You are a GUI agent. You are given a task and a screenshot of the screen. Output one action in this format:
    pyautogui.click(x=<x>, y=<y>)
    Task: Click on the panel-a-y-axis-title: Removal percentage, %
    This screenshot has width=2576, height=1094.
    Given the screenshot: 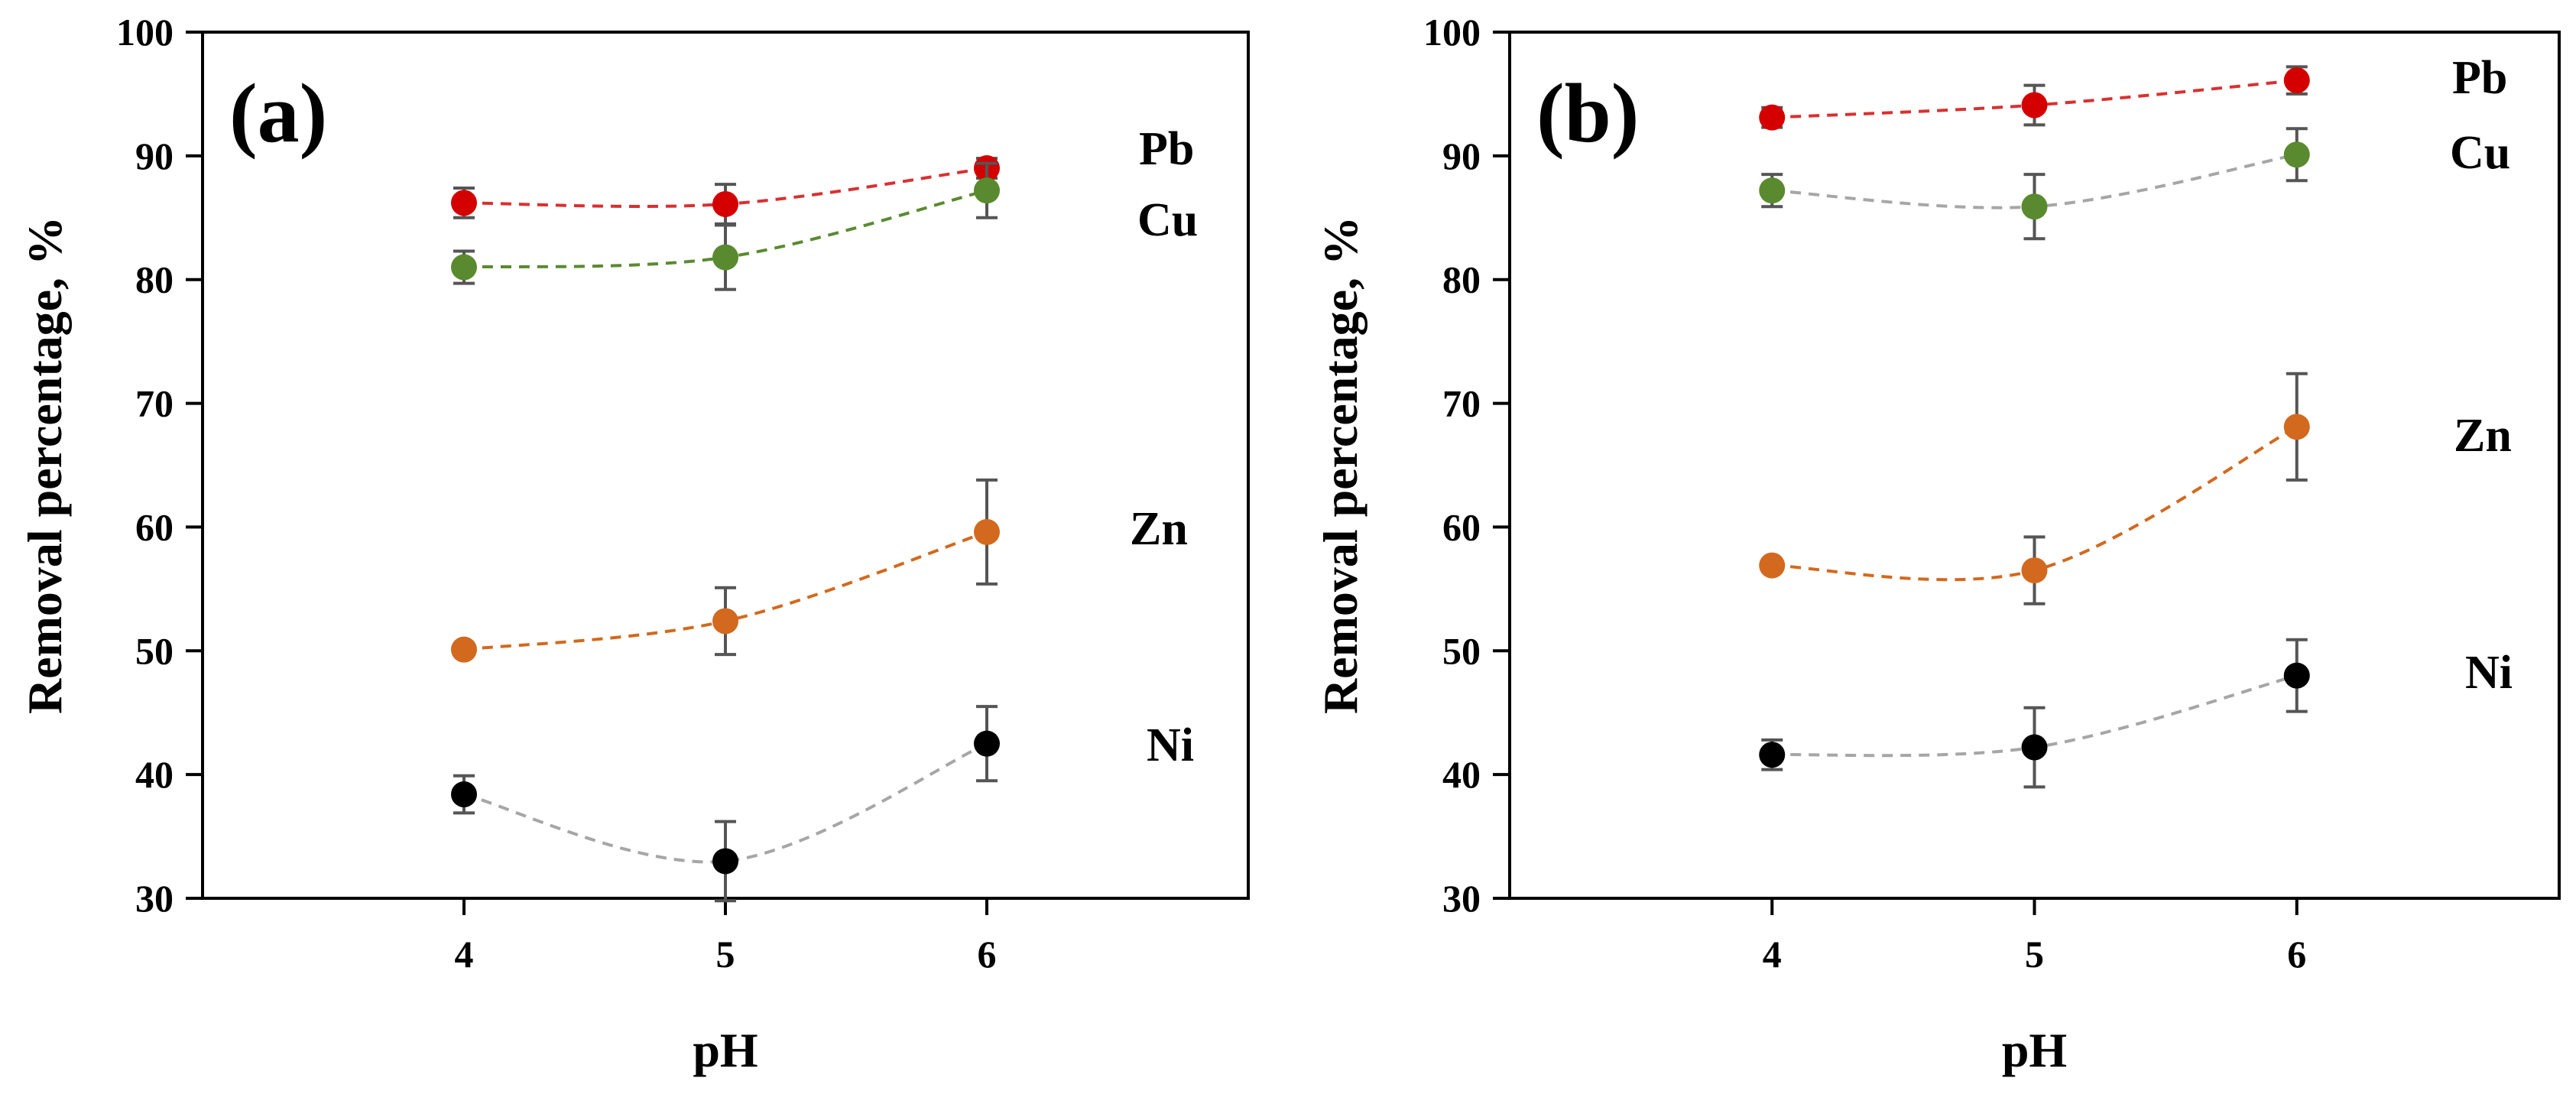 What is the action you would take?
    pyautogui.click(x=45, y=465)
    